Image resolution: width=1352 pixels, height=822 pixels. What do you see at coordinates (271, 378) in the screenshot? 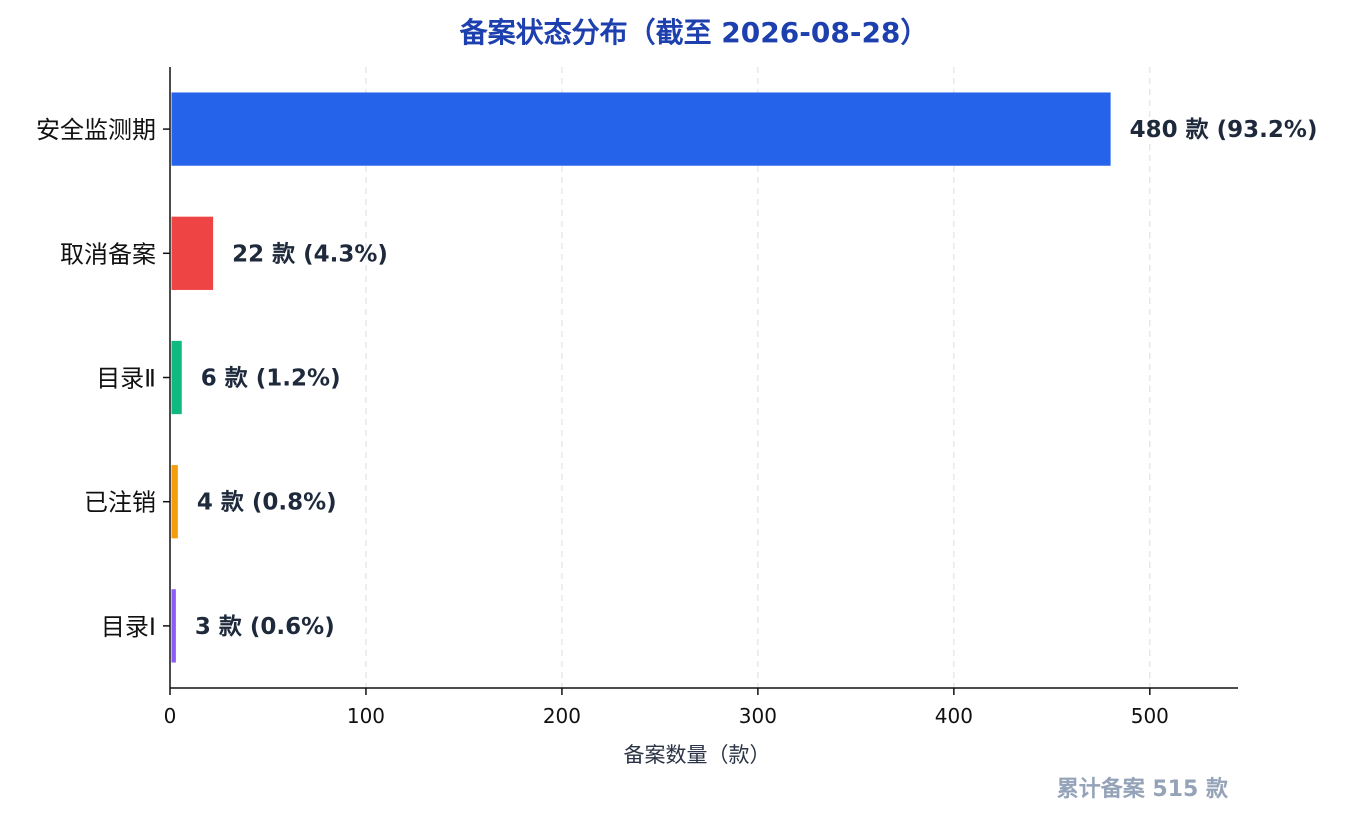
I see `bar-data-label: 6 款 (1.2%)` at bounding box center [271, 378].